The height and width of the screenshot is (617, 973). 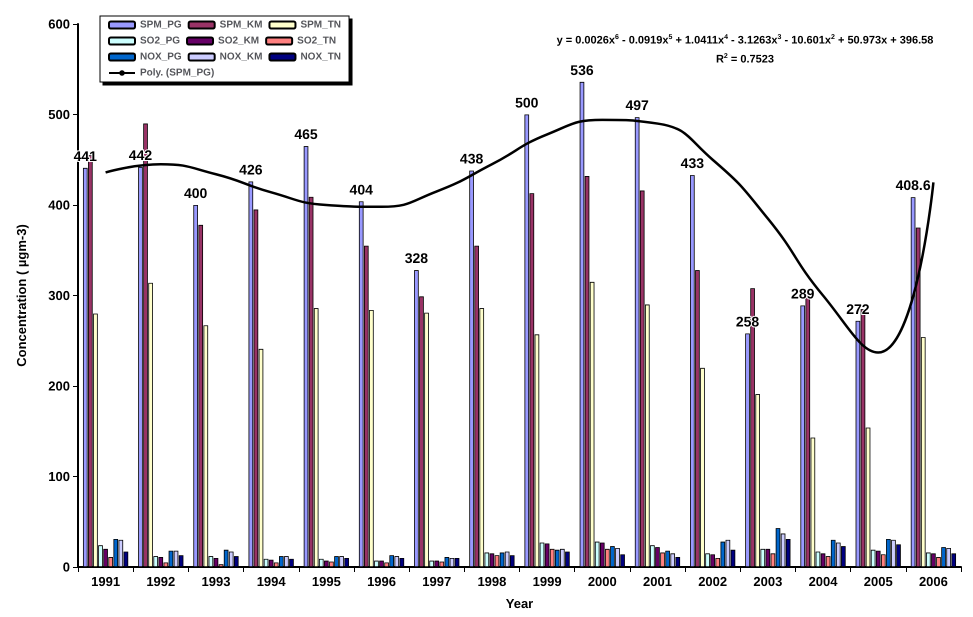 What do you see at coordinates (59, 295) in the screenshot?
I see `y-tick-label: 300` at bounding box center [59, 295].